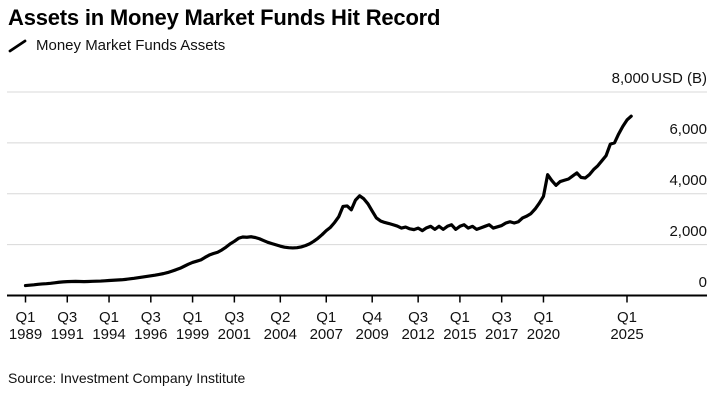  I want to click on x-axis-label-year: 1989, so click(25, 334).